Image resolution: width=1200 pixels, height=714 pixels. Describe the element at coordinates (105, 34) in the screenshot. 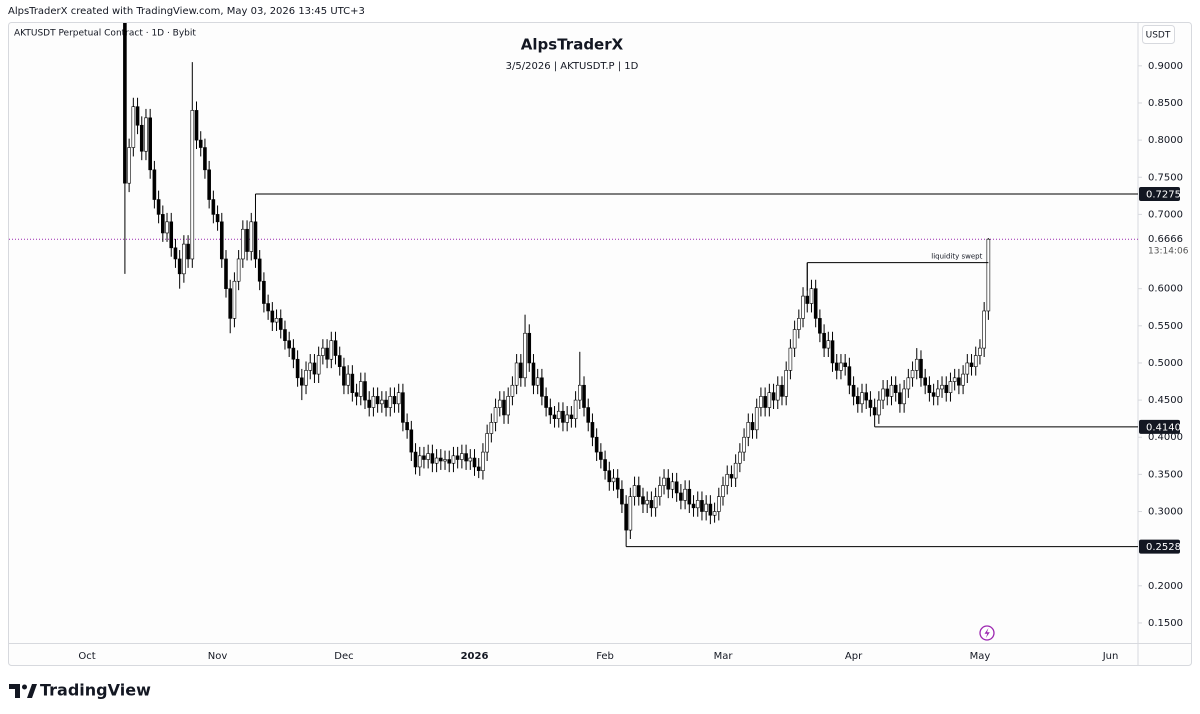

I see `symbol-info: AKTUSDT Perpetual Contract · 1D · Bybit` at that location.